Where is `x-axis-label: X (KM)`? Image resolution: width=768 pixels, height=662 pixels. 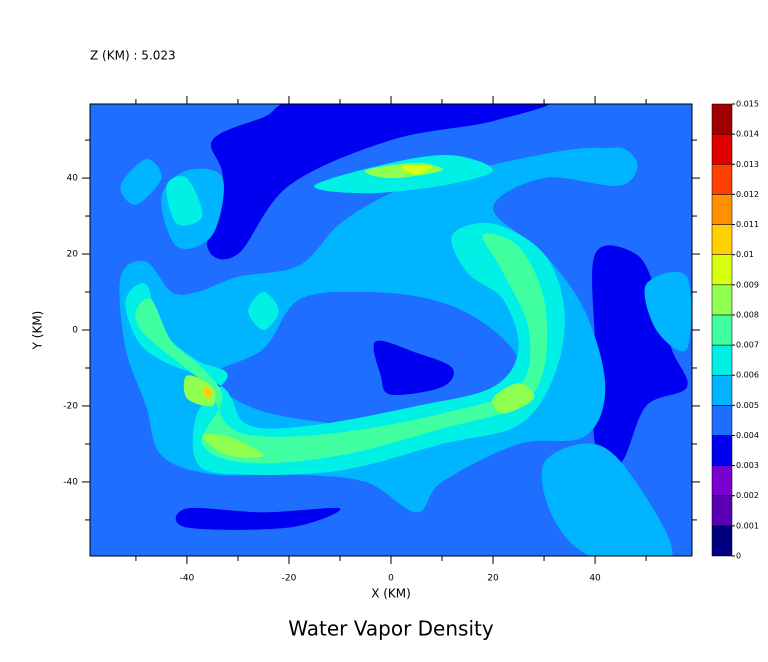 x-axis-label: X (KM) is located at coordinates (391, 594).